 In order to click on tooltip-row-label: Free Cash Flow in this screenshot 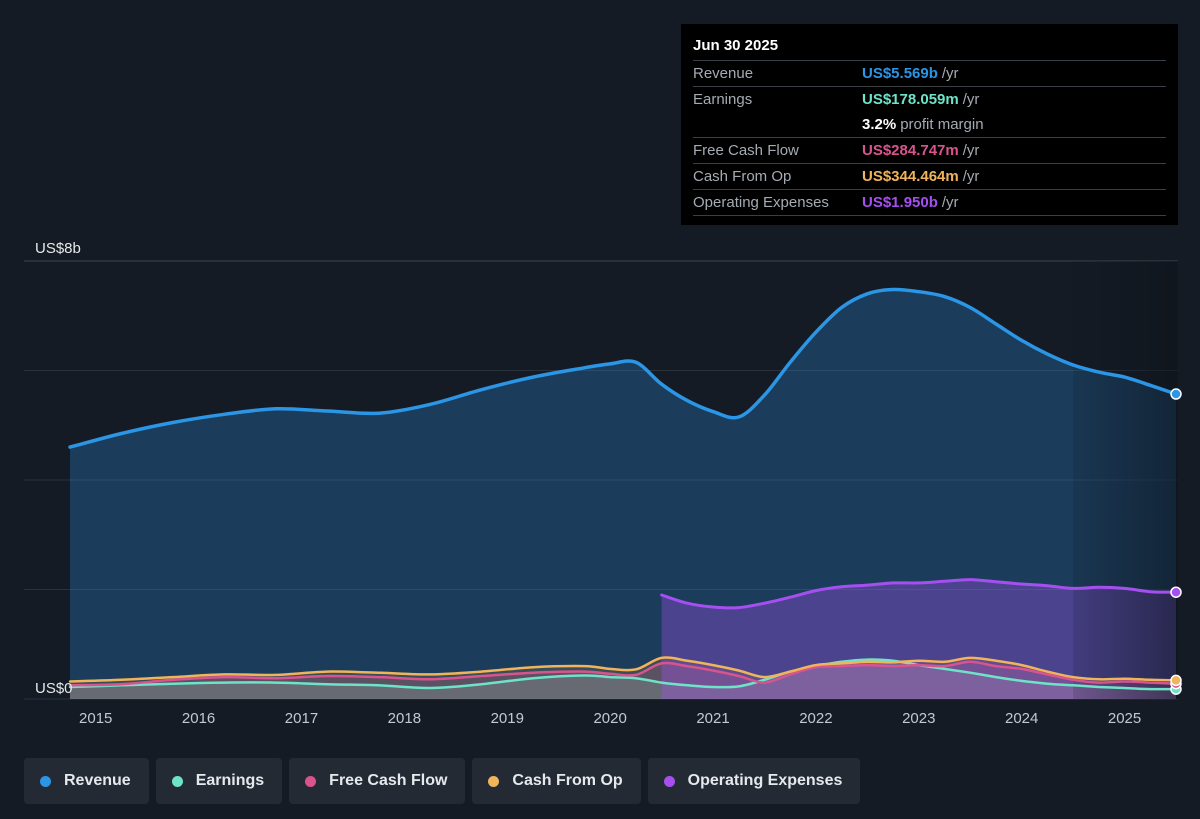, I will do `click(746, 150)`.